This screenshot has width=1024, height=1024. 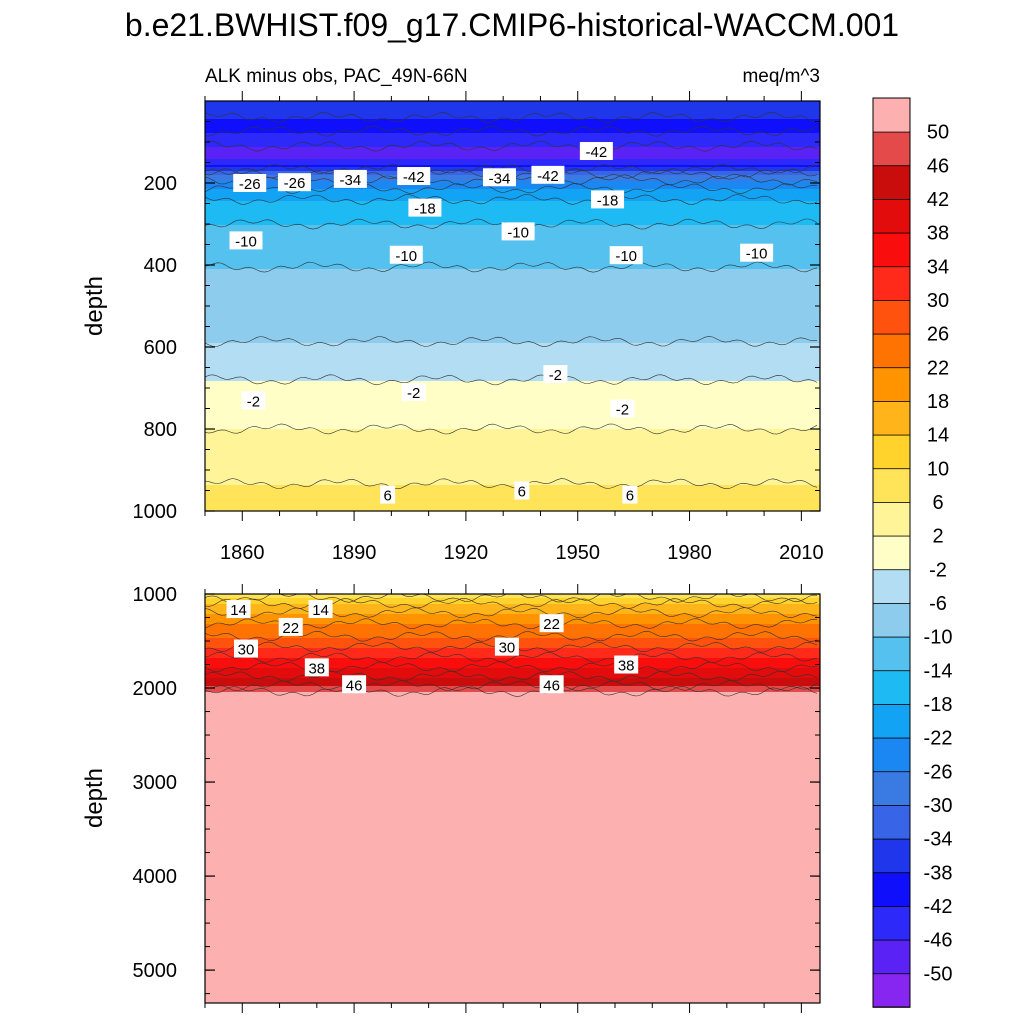 I want to click on contour-label: -18, so click(x=425, y=209).